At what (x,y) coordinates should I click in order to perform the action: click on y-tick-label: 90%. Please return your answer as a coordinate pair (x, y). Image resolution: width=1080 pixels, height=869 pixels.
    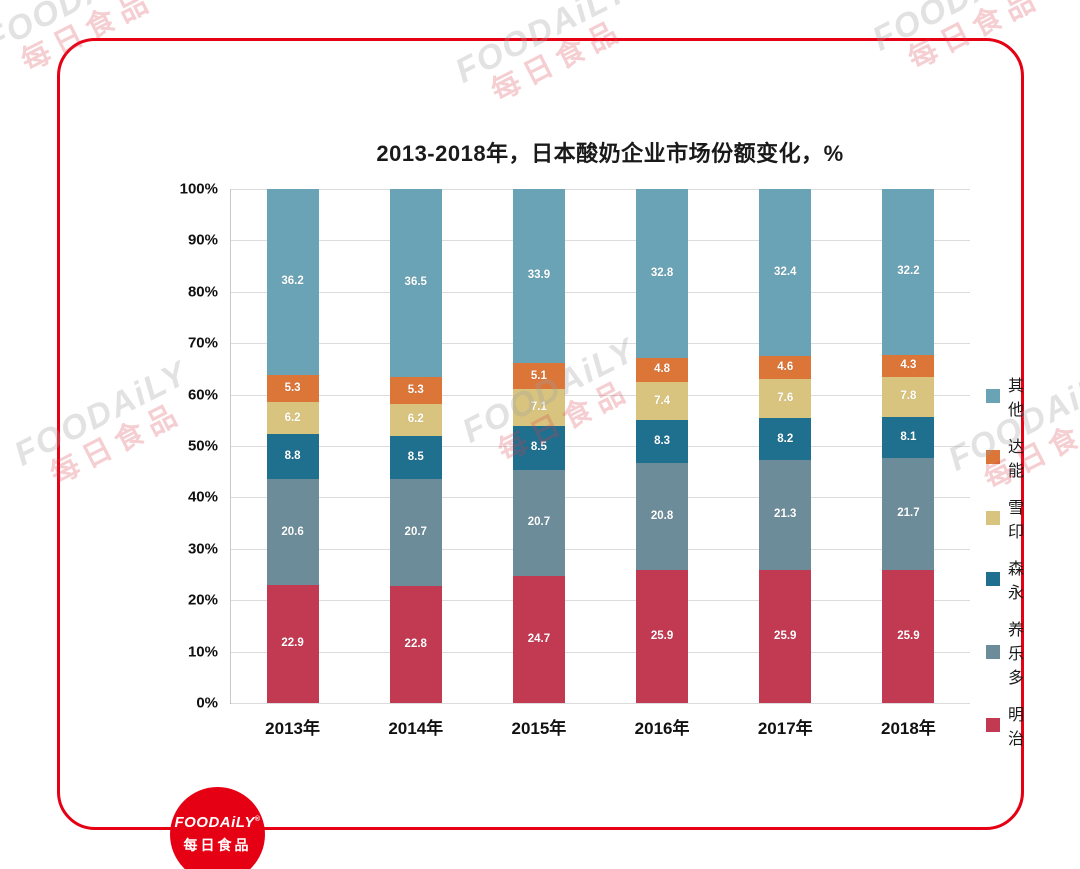
    Looking at the image, I should click on (202, 240).